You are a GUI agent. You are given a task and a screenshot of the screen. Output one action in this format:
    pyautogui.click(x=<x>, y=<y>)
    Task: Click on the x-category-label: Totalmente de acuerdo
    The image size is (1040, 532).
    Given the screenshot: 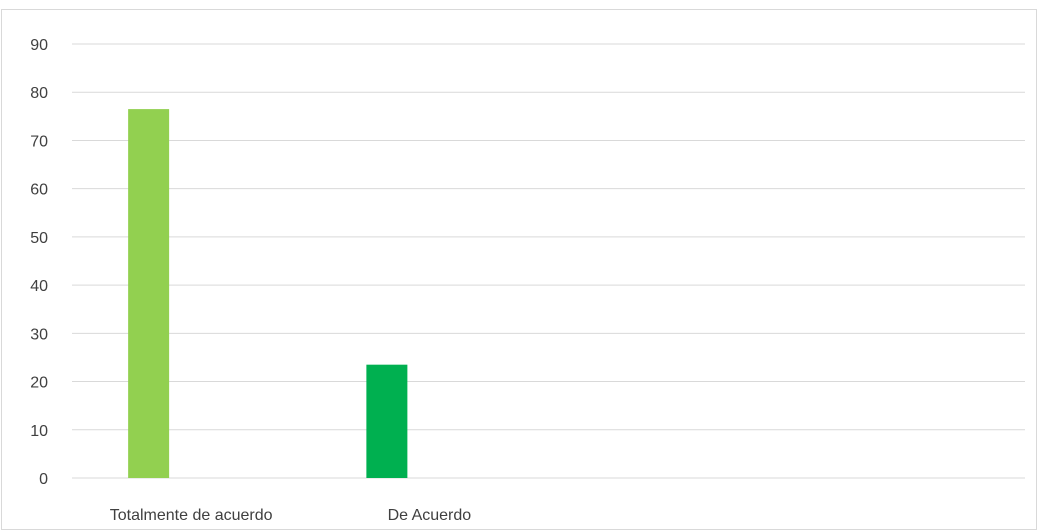 What is the action you would take?
    pyautogui.click(x=191, y=515)
    